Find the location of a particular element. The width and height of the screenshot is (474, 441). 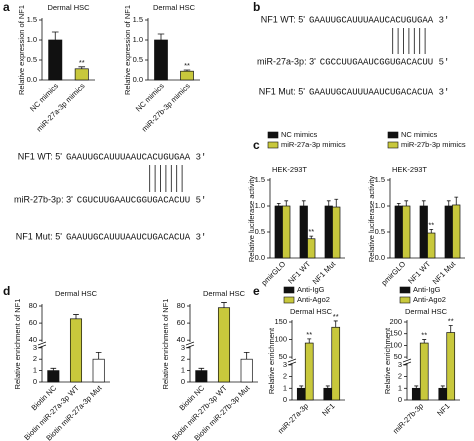

y-tick-label: 80 is located at coordinates (33, 305).